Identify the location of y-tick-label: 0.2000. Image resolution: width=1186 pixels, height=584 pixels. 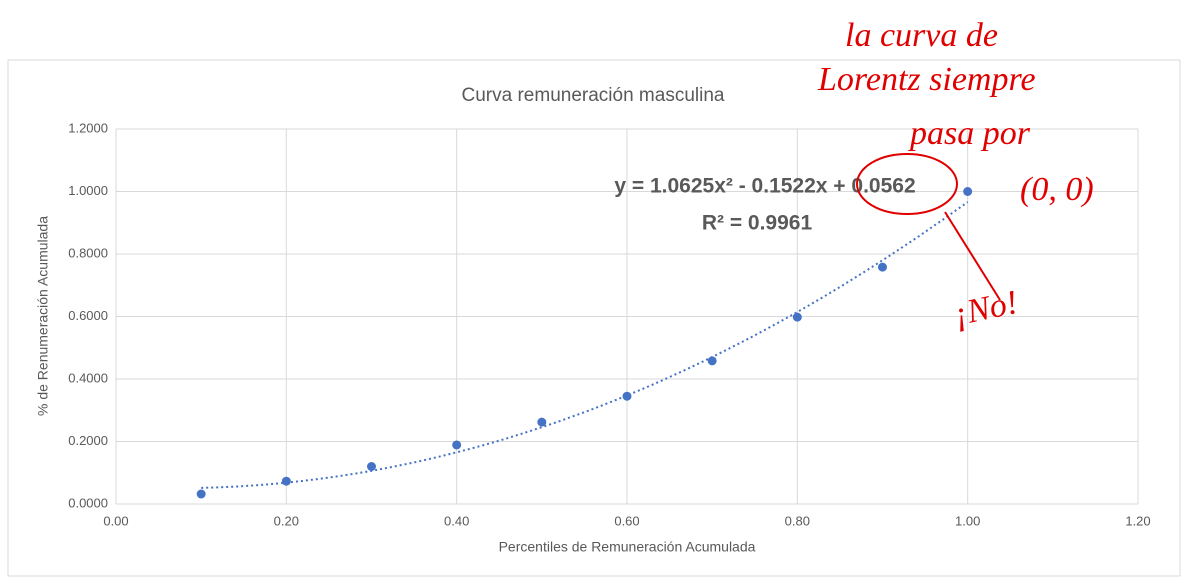
(88, 440).